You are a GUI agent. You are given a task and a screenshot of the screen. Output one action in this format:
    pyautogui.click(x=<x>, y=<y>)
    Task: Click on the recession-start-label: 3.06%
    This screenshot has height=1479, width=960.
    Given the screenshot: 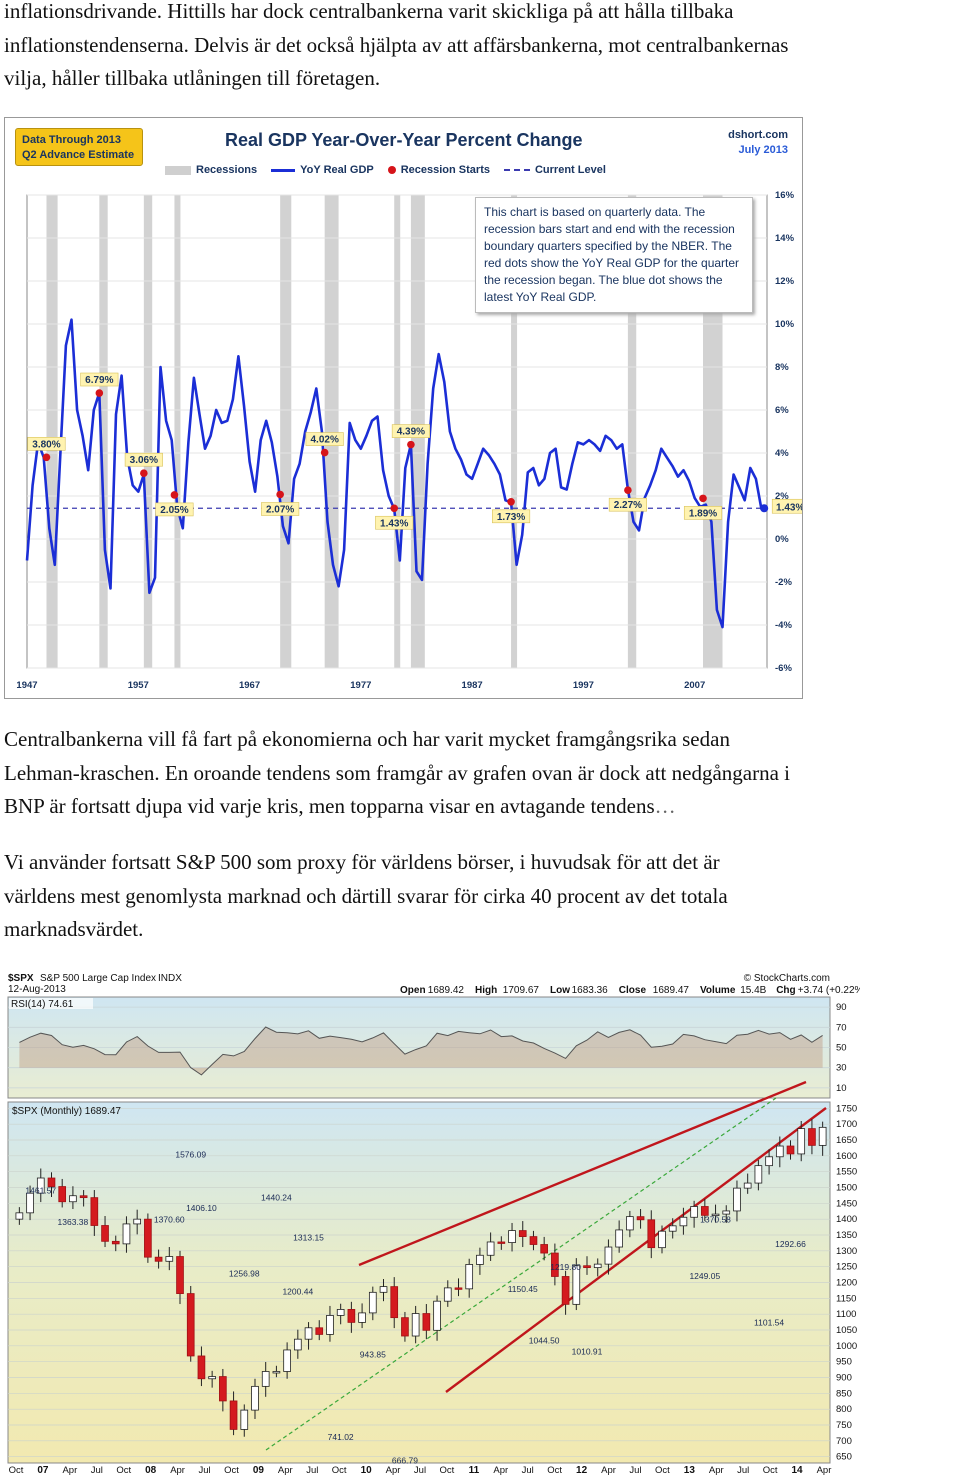 What is the action you would take?
    pyautogui.click(x=144, y=460)
    